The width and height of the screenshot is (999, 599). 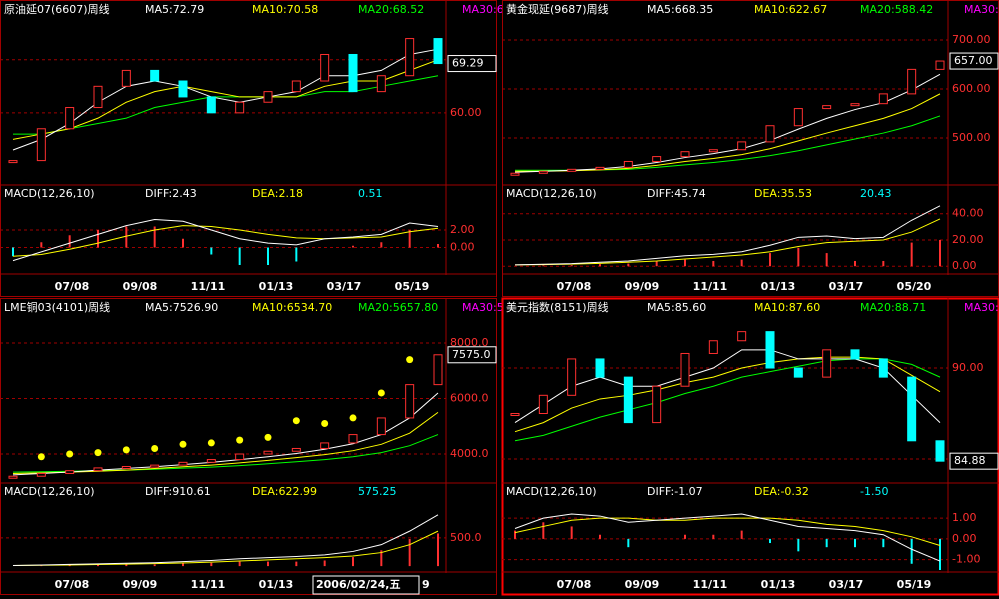 I want to click on y-tick-label: 8000.0, so click(x=469, y=342).